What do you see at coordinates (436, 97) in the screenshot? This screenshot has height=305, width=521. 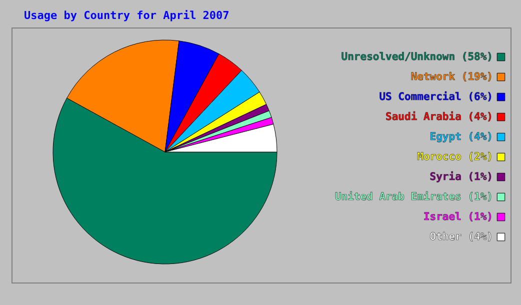 I see `legend-label: US Commercial (6%)` at bounding box center [436, 97].